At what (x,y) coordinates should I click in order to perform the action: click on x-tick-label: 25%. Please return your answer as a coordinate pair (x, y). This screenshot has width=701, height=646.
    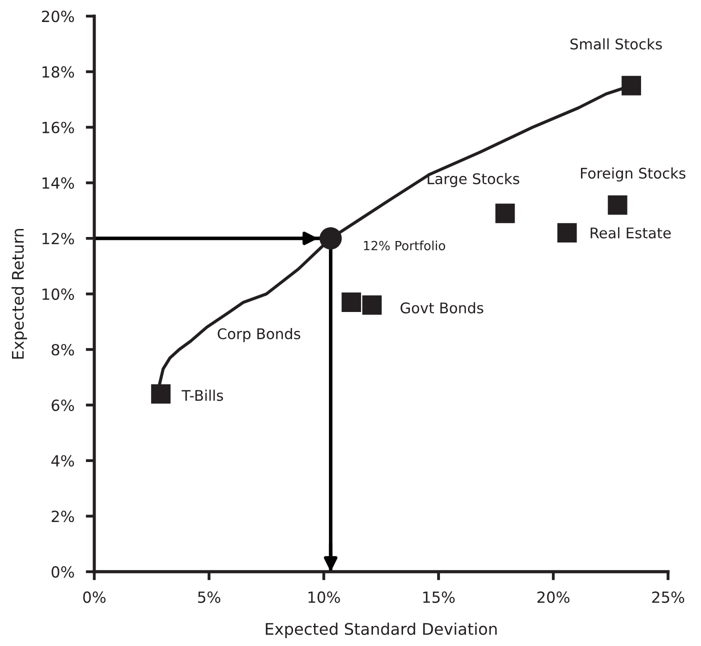
    Looking at the image, I should click on (668, 597).